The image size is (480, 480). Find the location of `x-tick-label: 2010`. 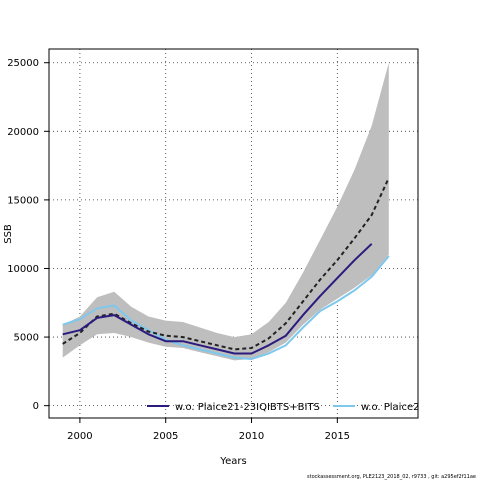

x-tick-label: 2010 is located at coordinates (251, 436).